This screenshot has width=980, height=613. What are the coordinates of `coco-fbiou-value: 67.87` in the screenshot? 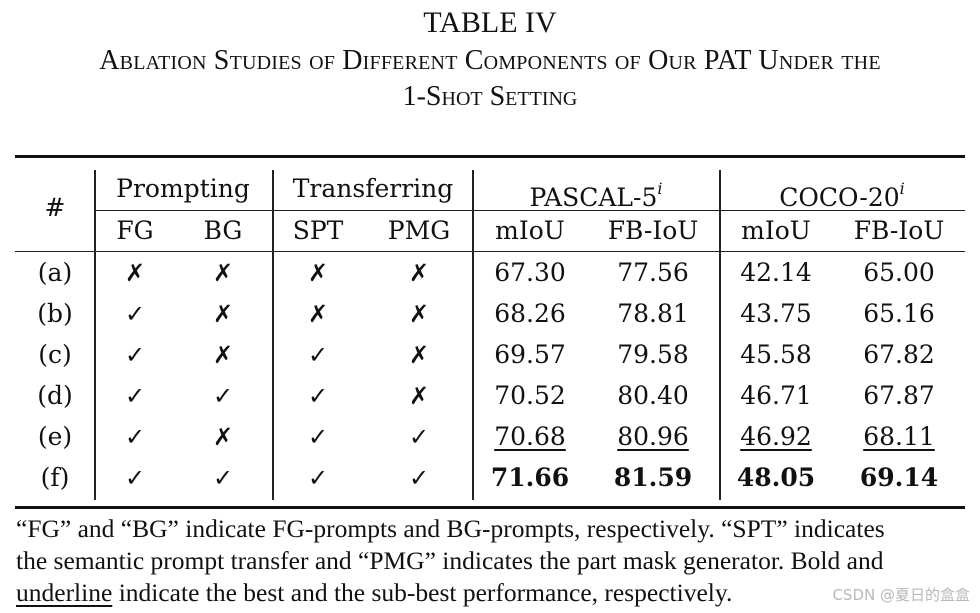 It's located at (899, 395).